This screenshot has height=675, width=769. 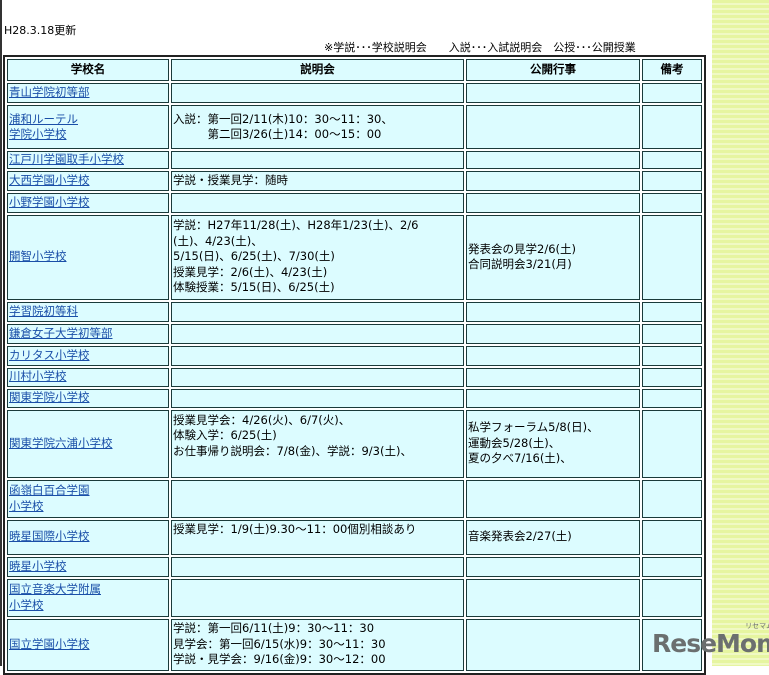 I want to click on school-name-cell: 青山学院初等部, so click(x=88, y=93).